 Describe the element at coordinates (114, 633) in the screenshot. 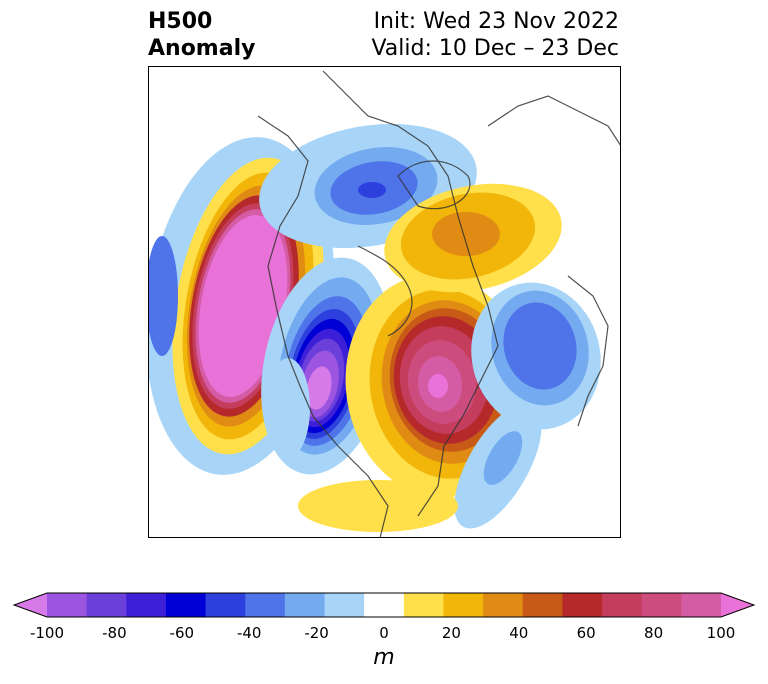

I see `colorbar-tick-label: -80` at that location.